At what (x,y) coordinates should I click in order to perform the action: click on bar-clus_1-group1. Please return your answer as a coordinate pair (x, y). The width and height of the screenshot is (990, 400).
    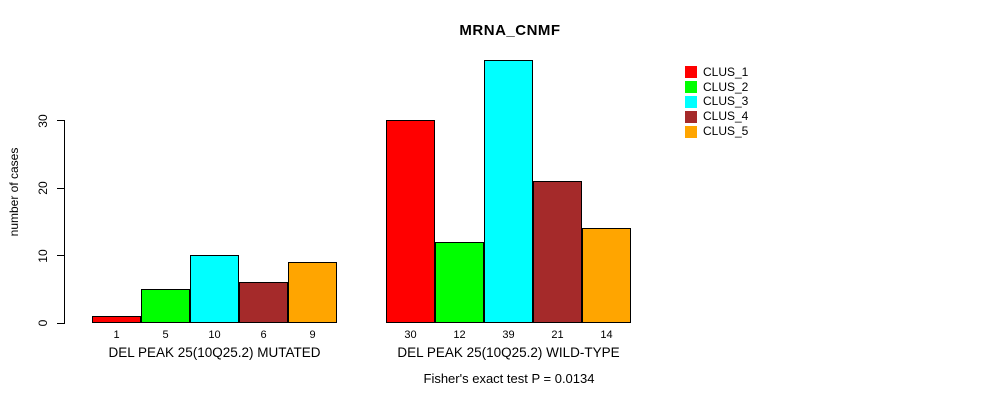
    Looking at the image, I should click on (116, 319).